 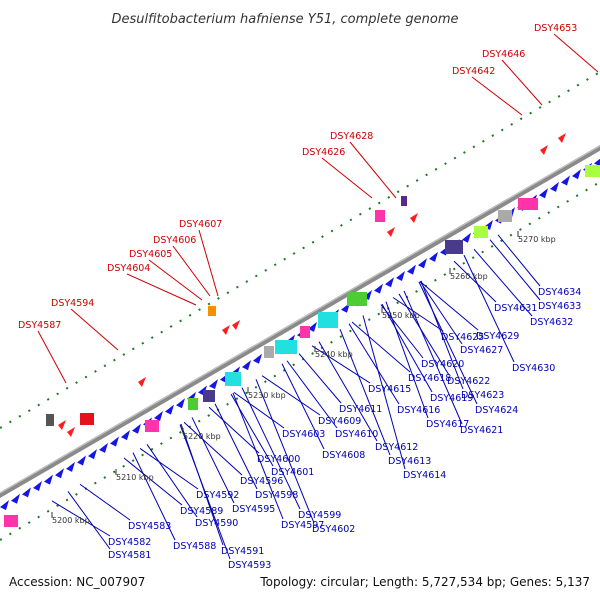 I want to click on gene-label-top: DSY4642, so click(x=473, y=71).